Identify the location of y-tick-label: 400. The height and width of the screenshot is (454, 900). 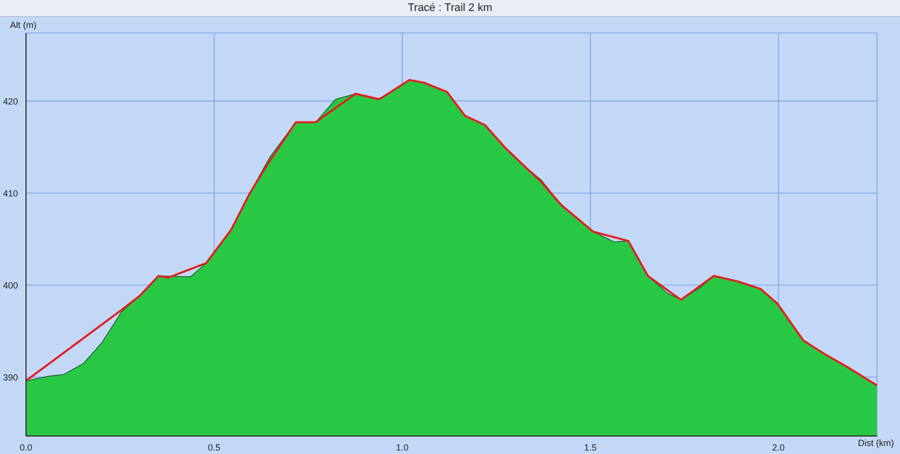
(10, 285).